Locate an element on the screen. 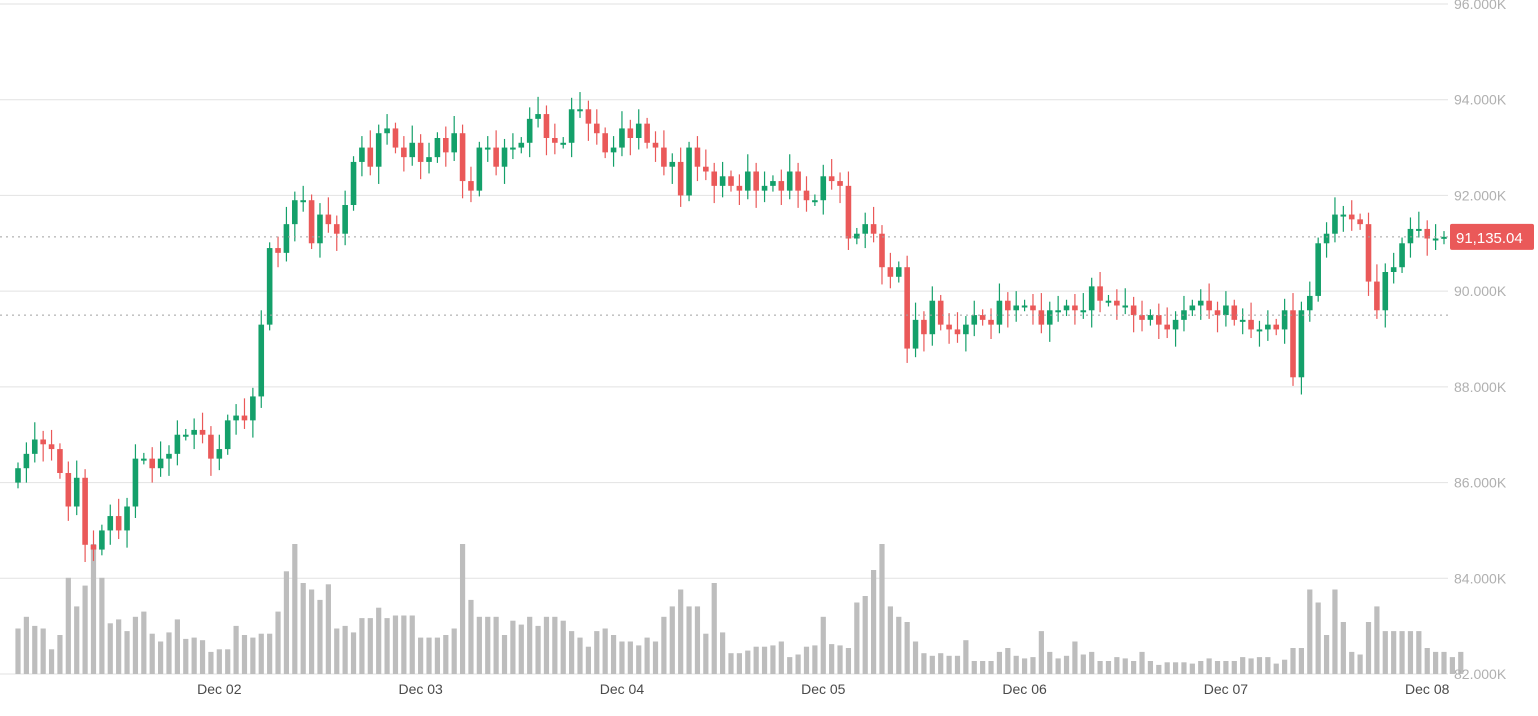 The height and width of the screenshot is (716, 1538). x-tick-label: Dec 06 is located at coordinates (1024, 689).